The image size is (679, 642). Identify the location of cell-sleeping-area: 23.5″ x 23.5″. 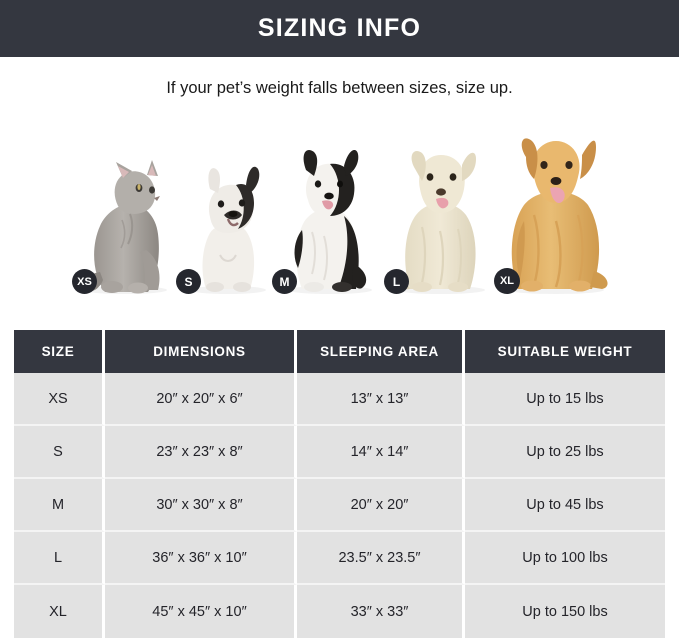
(381, 558).